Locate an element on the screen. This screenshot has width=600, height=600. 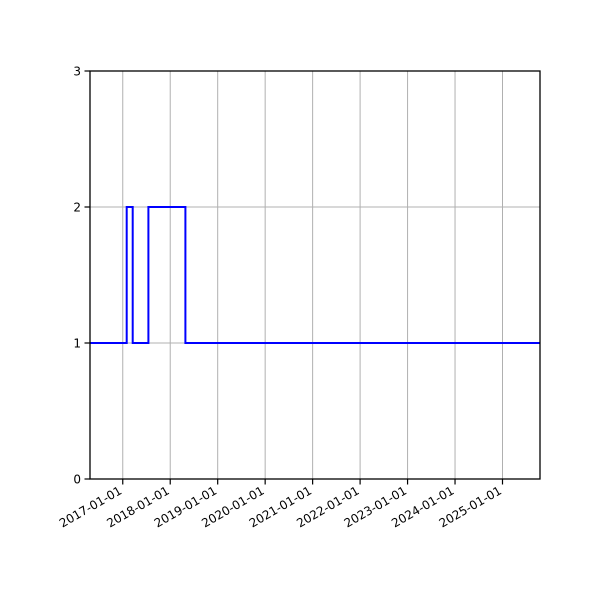
y-tick-label: 1 is located at coordinates (77, 344).